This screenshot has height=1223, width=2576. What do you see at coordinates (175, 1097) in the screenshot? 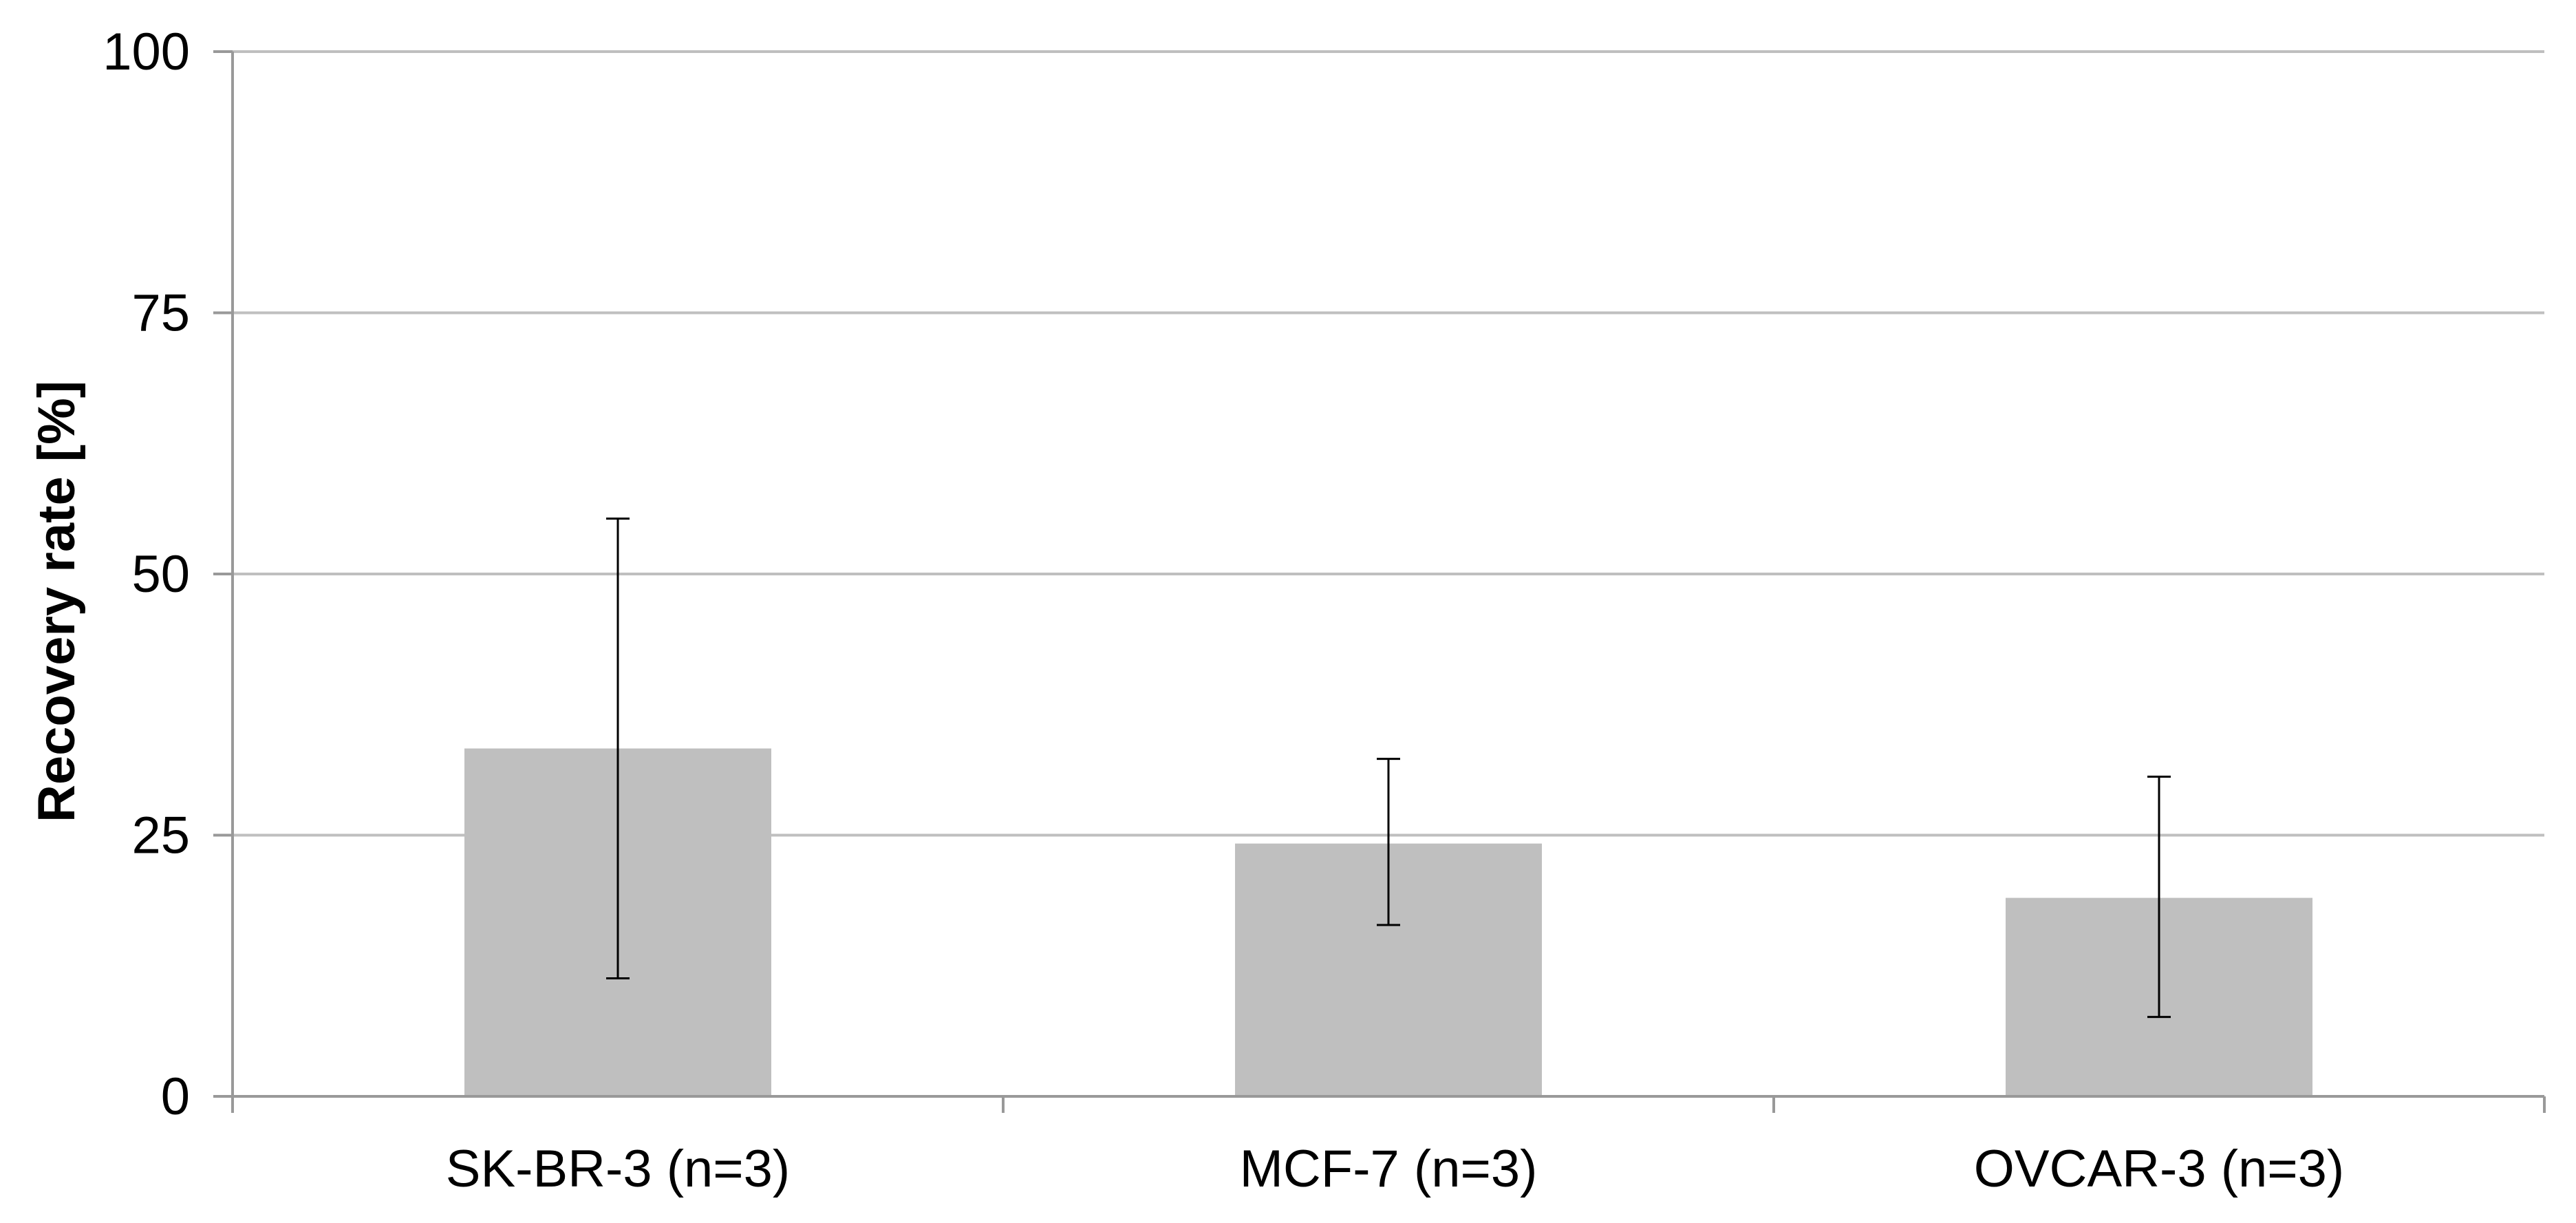
I see `y-tick-label: 0` at bounding box center [175, 1097].